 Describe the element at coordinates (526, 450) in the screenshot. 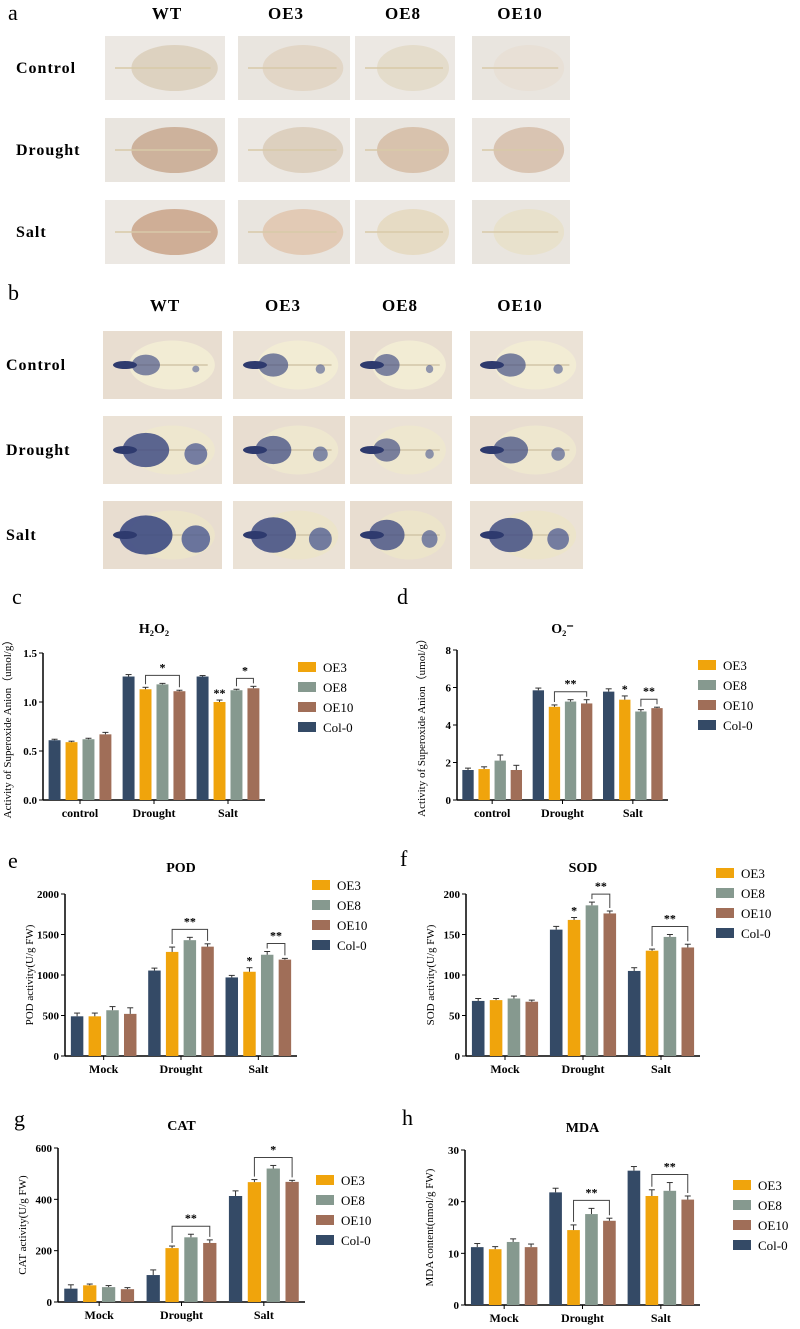

I see `leaf-photo-oe10-drought` at that location.